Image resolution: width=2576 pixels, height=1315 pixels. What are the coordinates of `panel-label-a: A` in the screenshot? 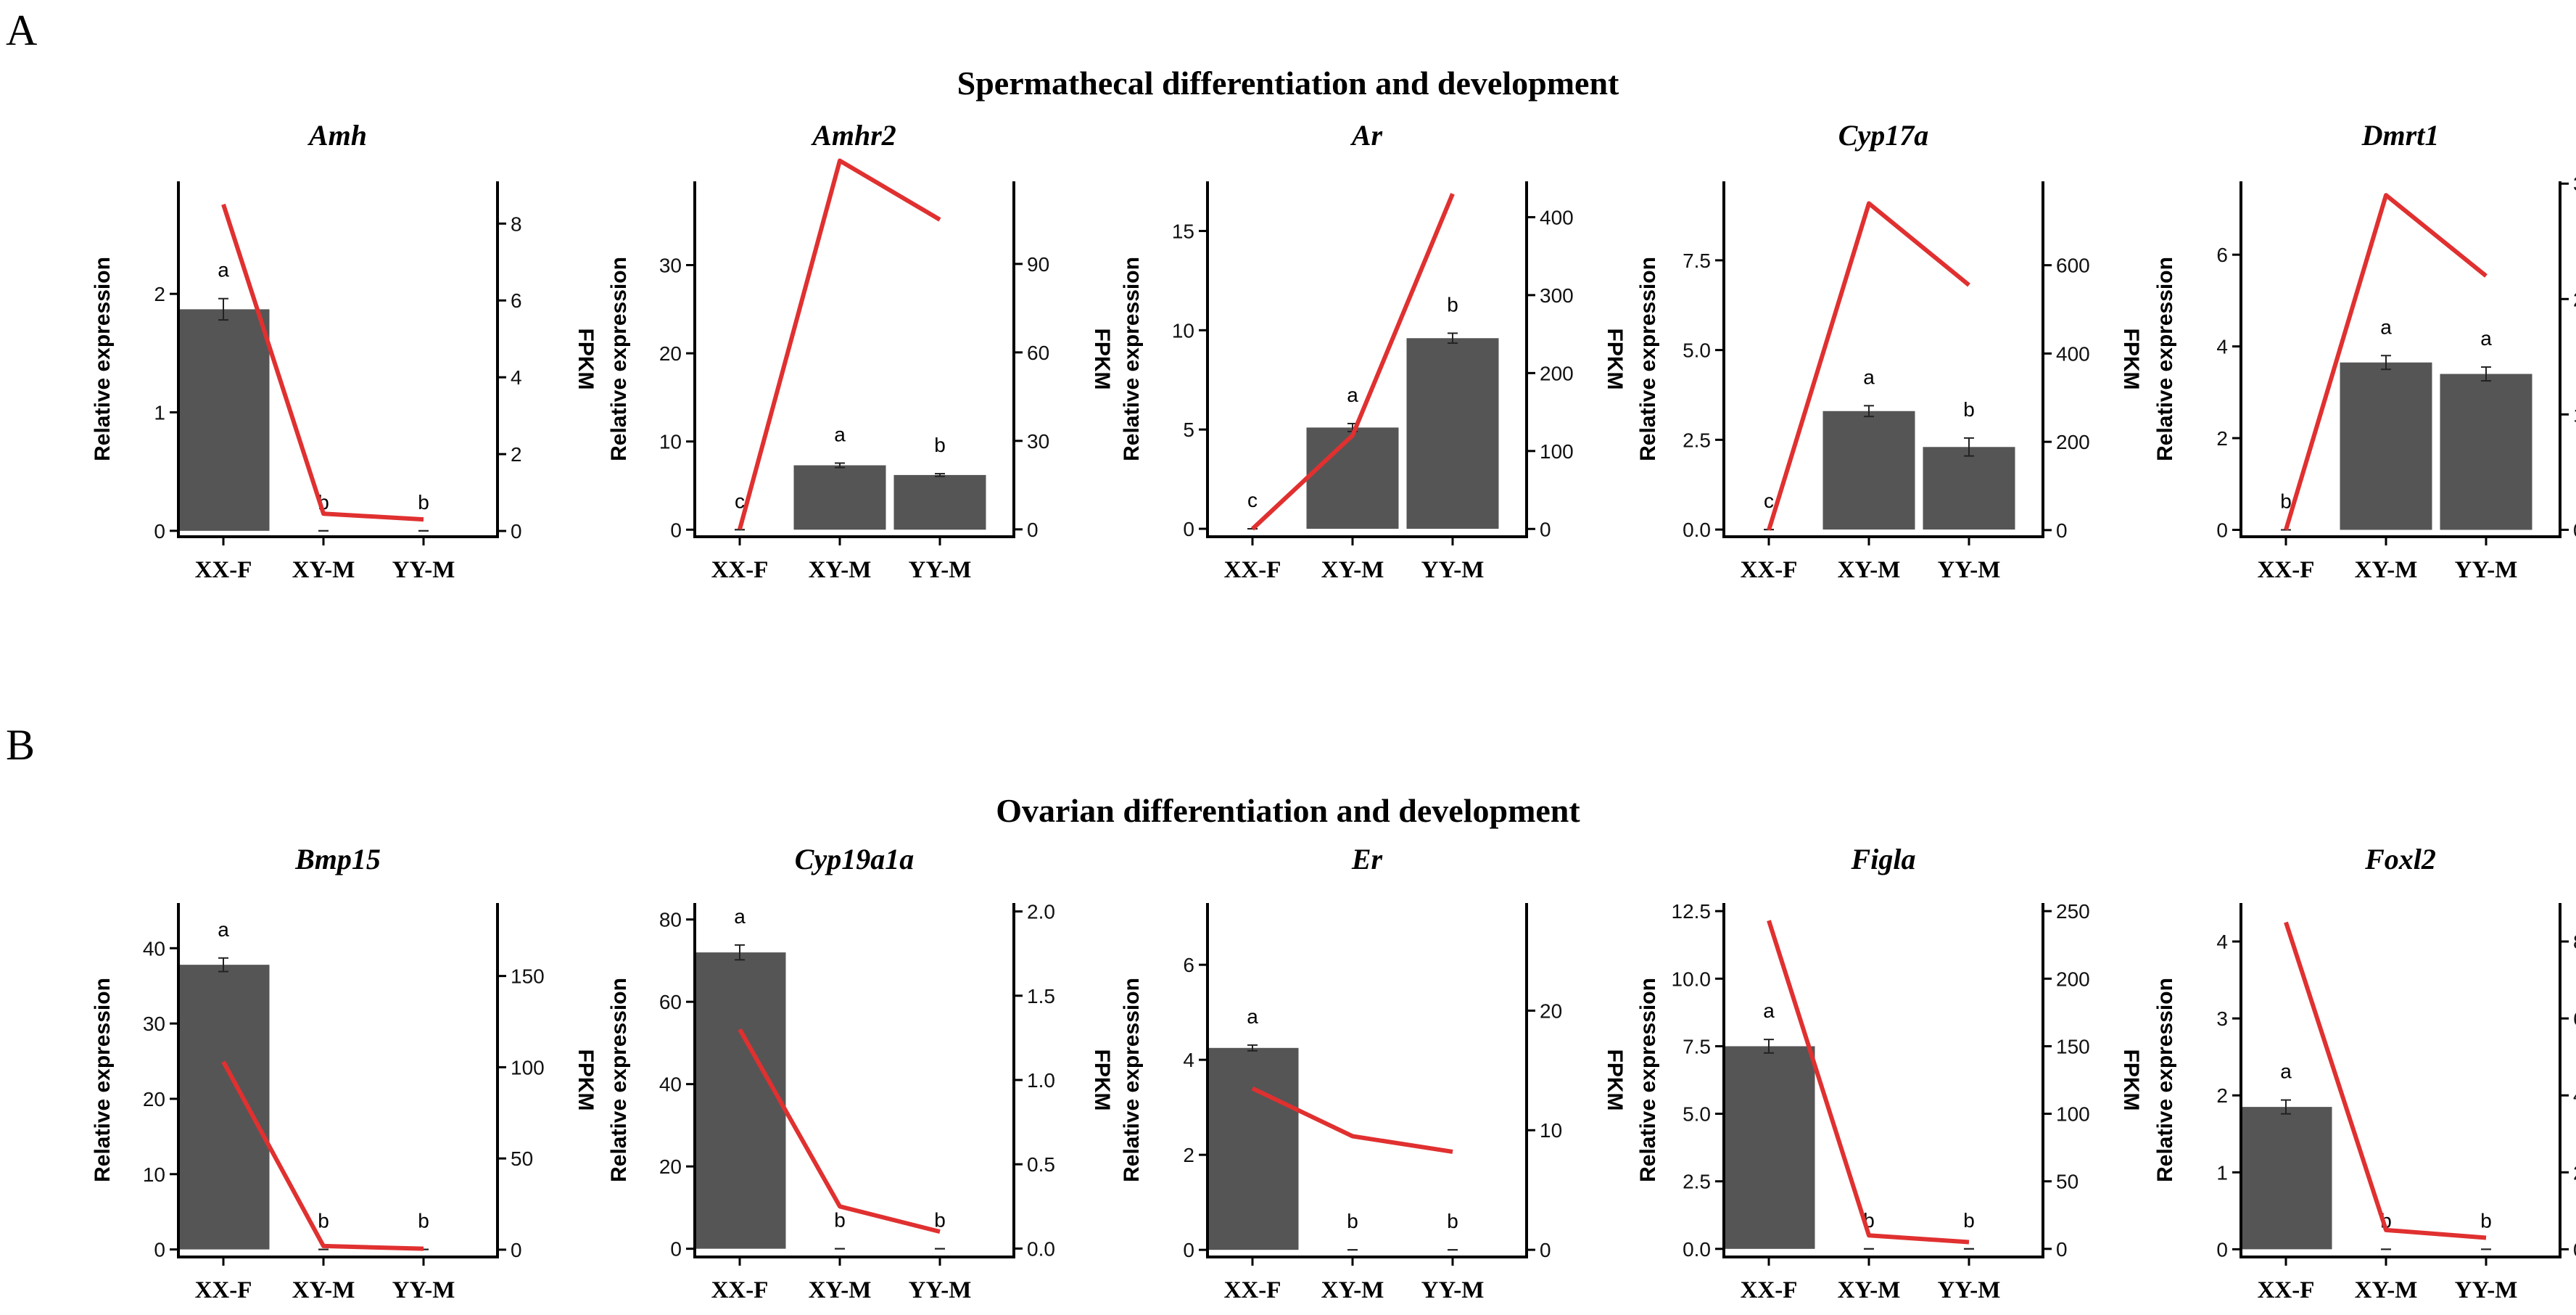 It's located at (21, 30).